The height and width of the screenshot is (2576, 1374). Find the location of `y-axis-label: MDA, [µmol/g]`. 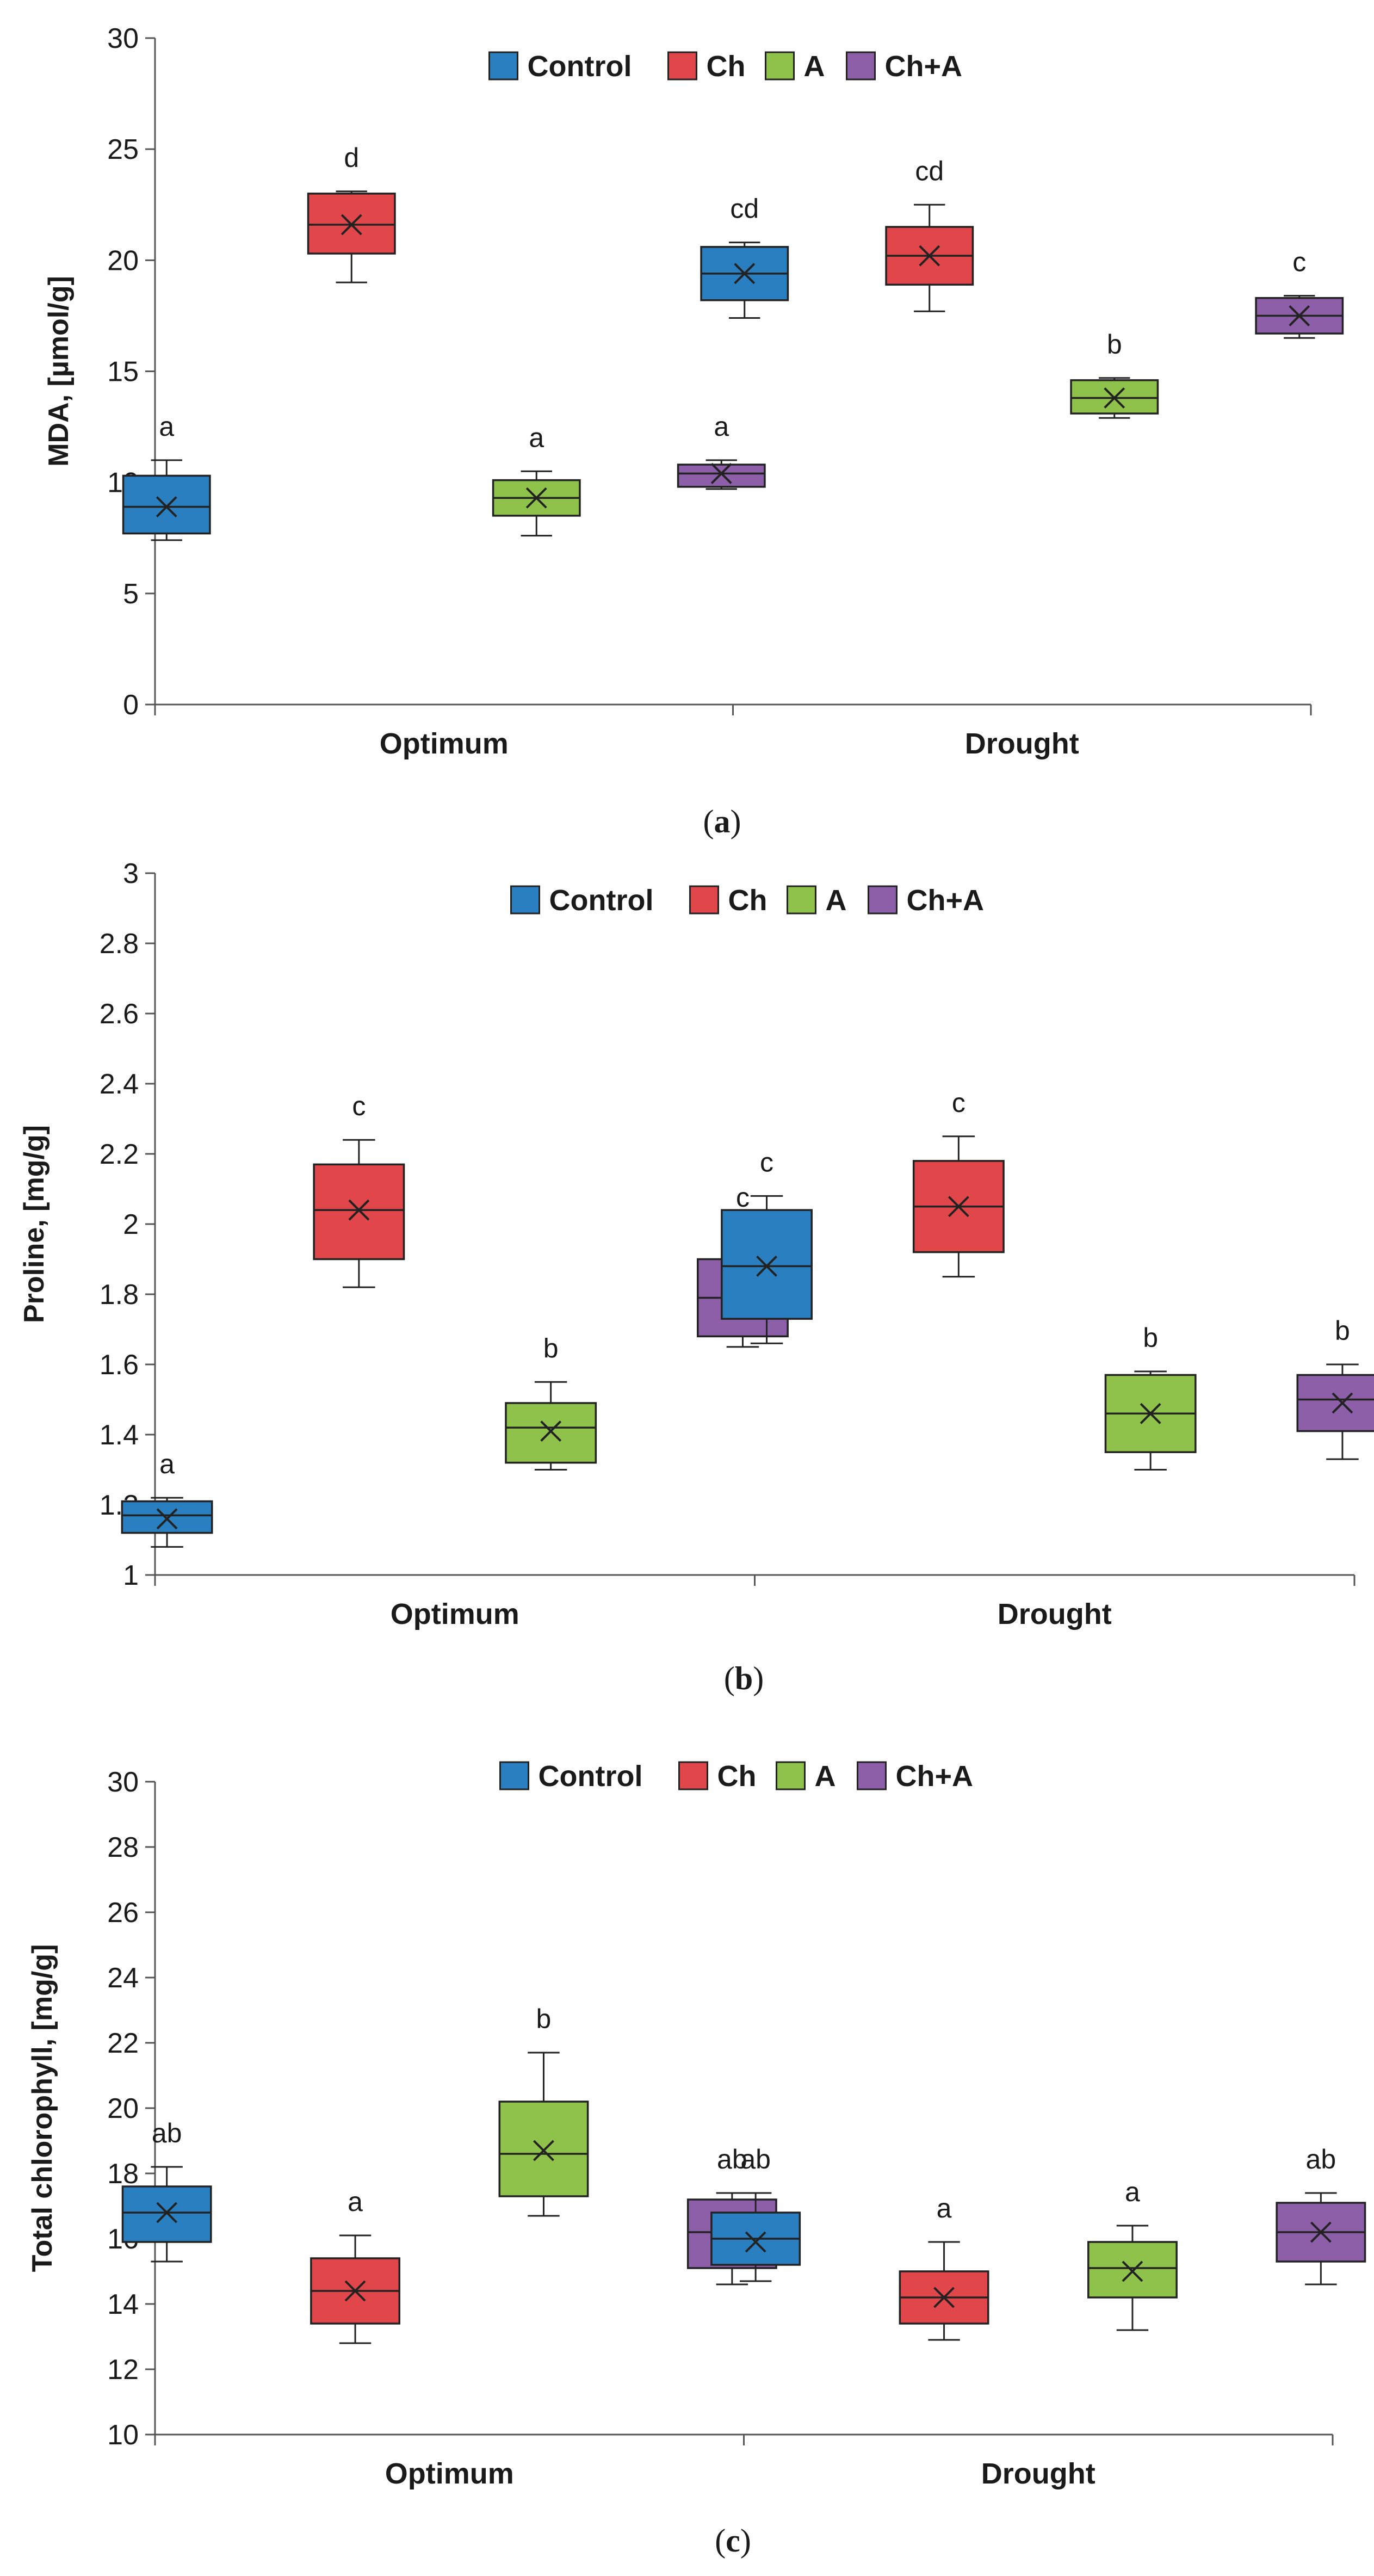

y-axis-label: MDA, [µmol/g] is located at coordinates (59, 372).